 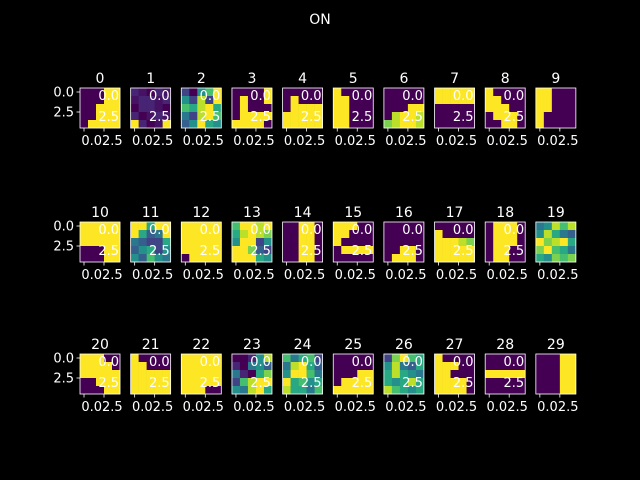 What do you see at coordinates (63, 247) in the screenshot?
I see `y-tick-label: 2.5` at bounding box center [63, 247].